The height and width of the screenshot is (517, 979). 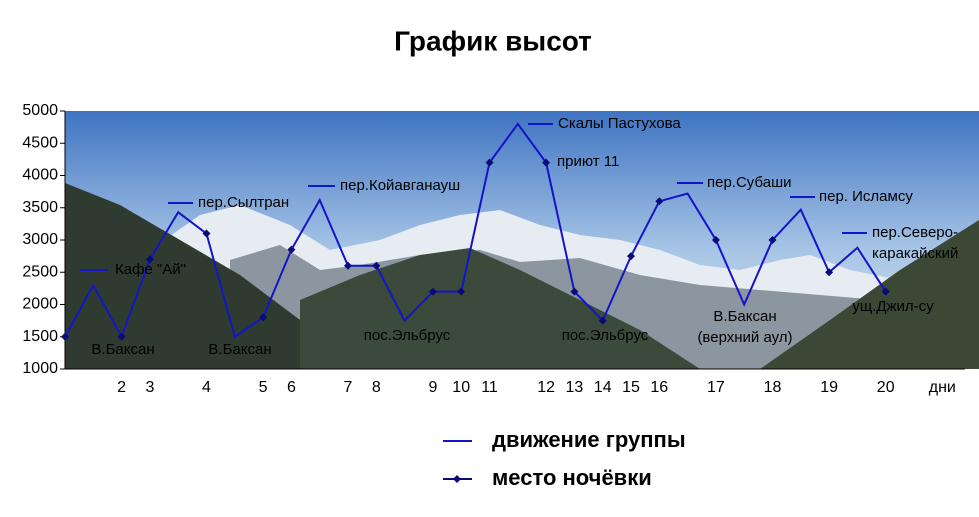 I want to click on annotation: пер.Северо-, so click(x=915, y=232).